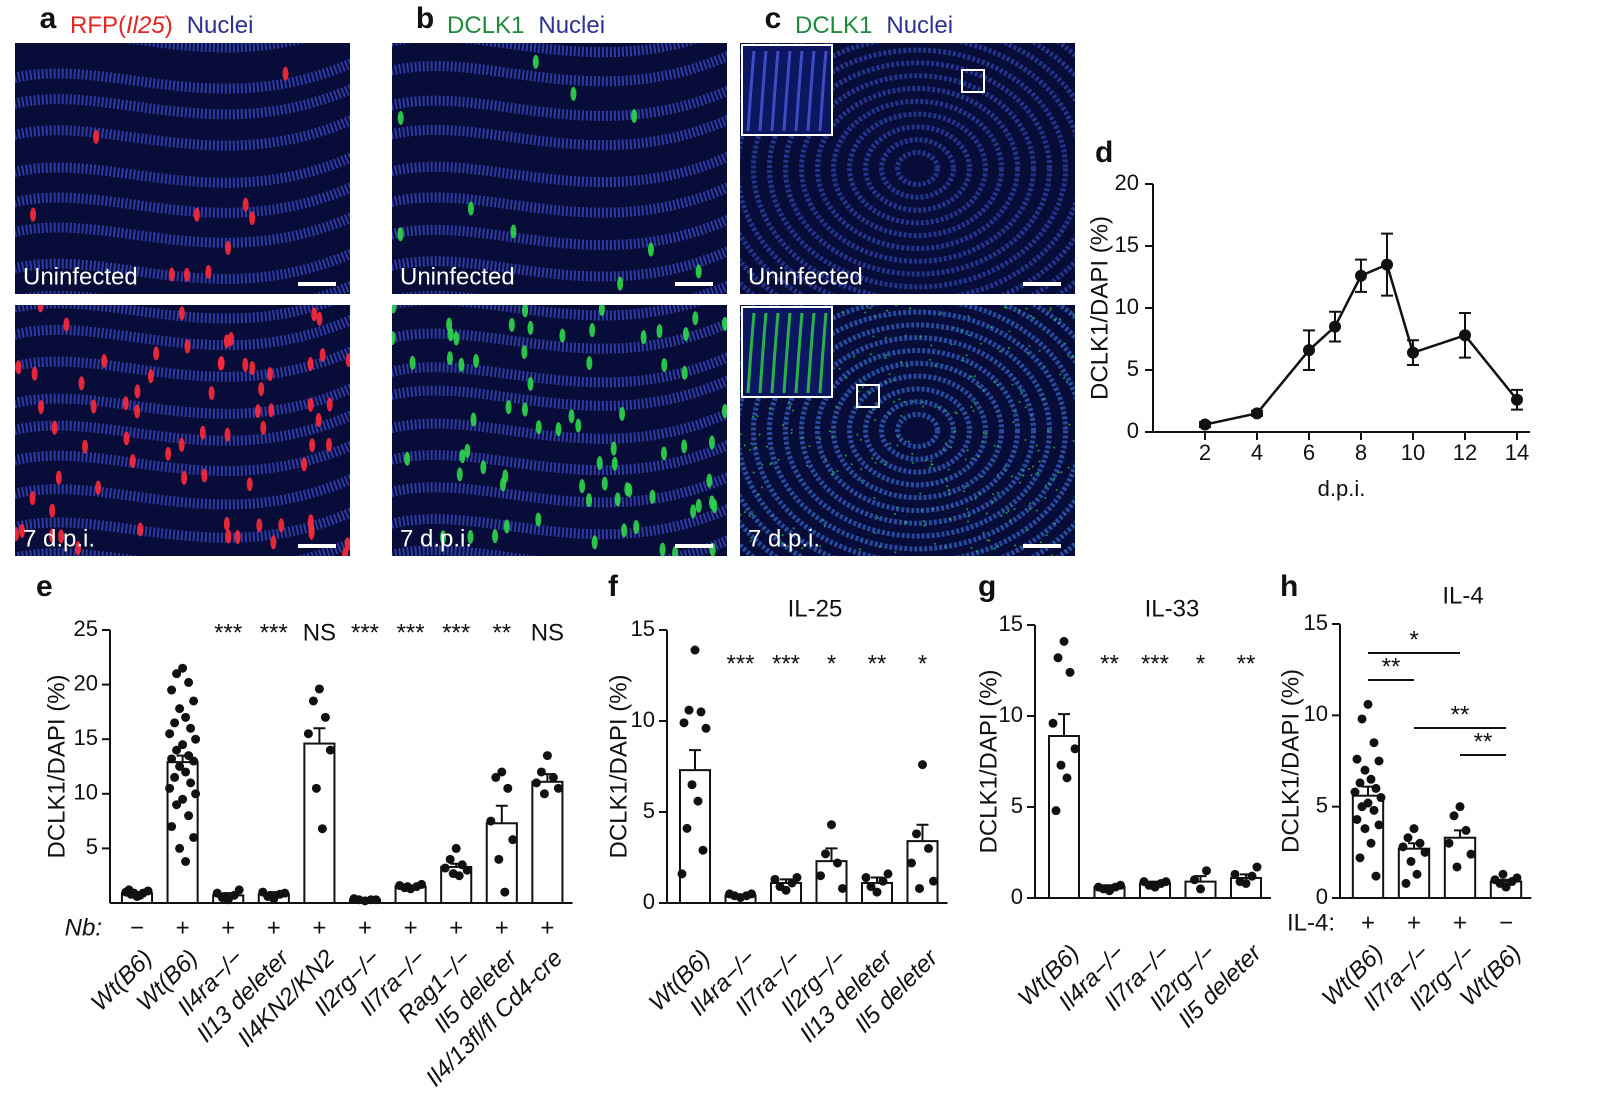 Image resolution: width=1600 pixels, height=1094 pixels. Describe the element at coordinates (1316, 622) in the screenshot. I see `y-tick-label: 15` at that location.